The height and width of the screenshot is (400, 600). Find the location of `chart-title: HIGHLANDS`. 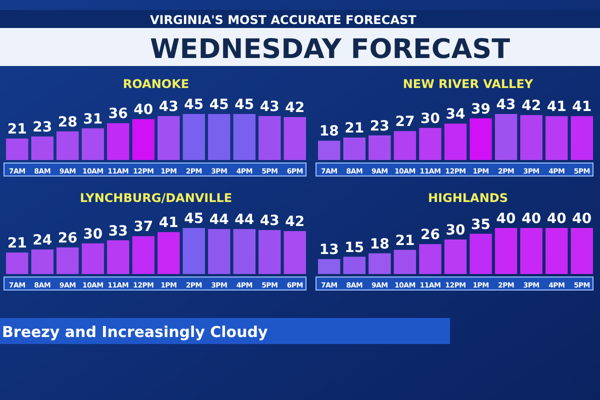

chart-title: HIGHLANDS is located at coordinates (468, 198).